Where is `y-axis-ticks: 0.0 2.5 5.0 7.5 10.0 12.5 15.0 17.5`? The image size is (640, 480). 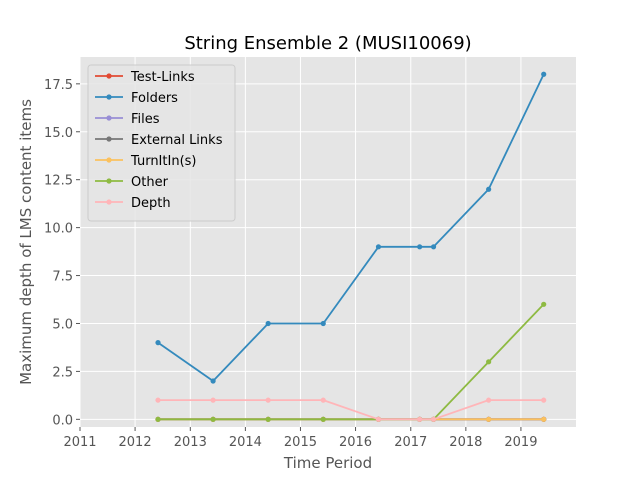 y-axis-ticks: 0.0 2.5 5.0 7.5 10.0 12.5 15.0 17.5 is located at coordinates (62, 253).